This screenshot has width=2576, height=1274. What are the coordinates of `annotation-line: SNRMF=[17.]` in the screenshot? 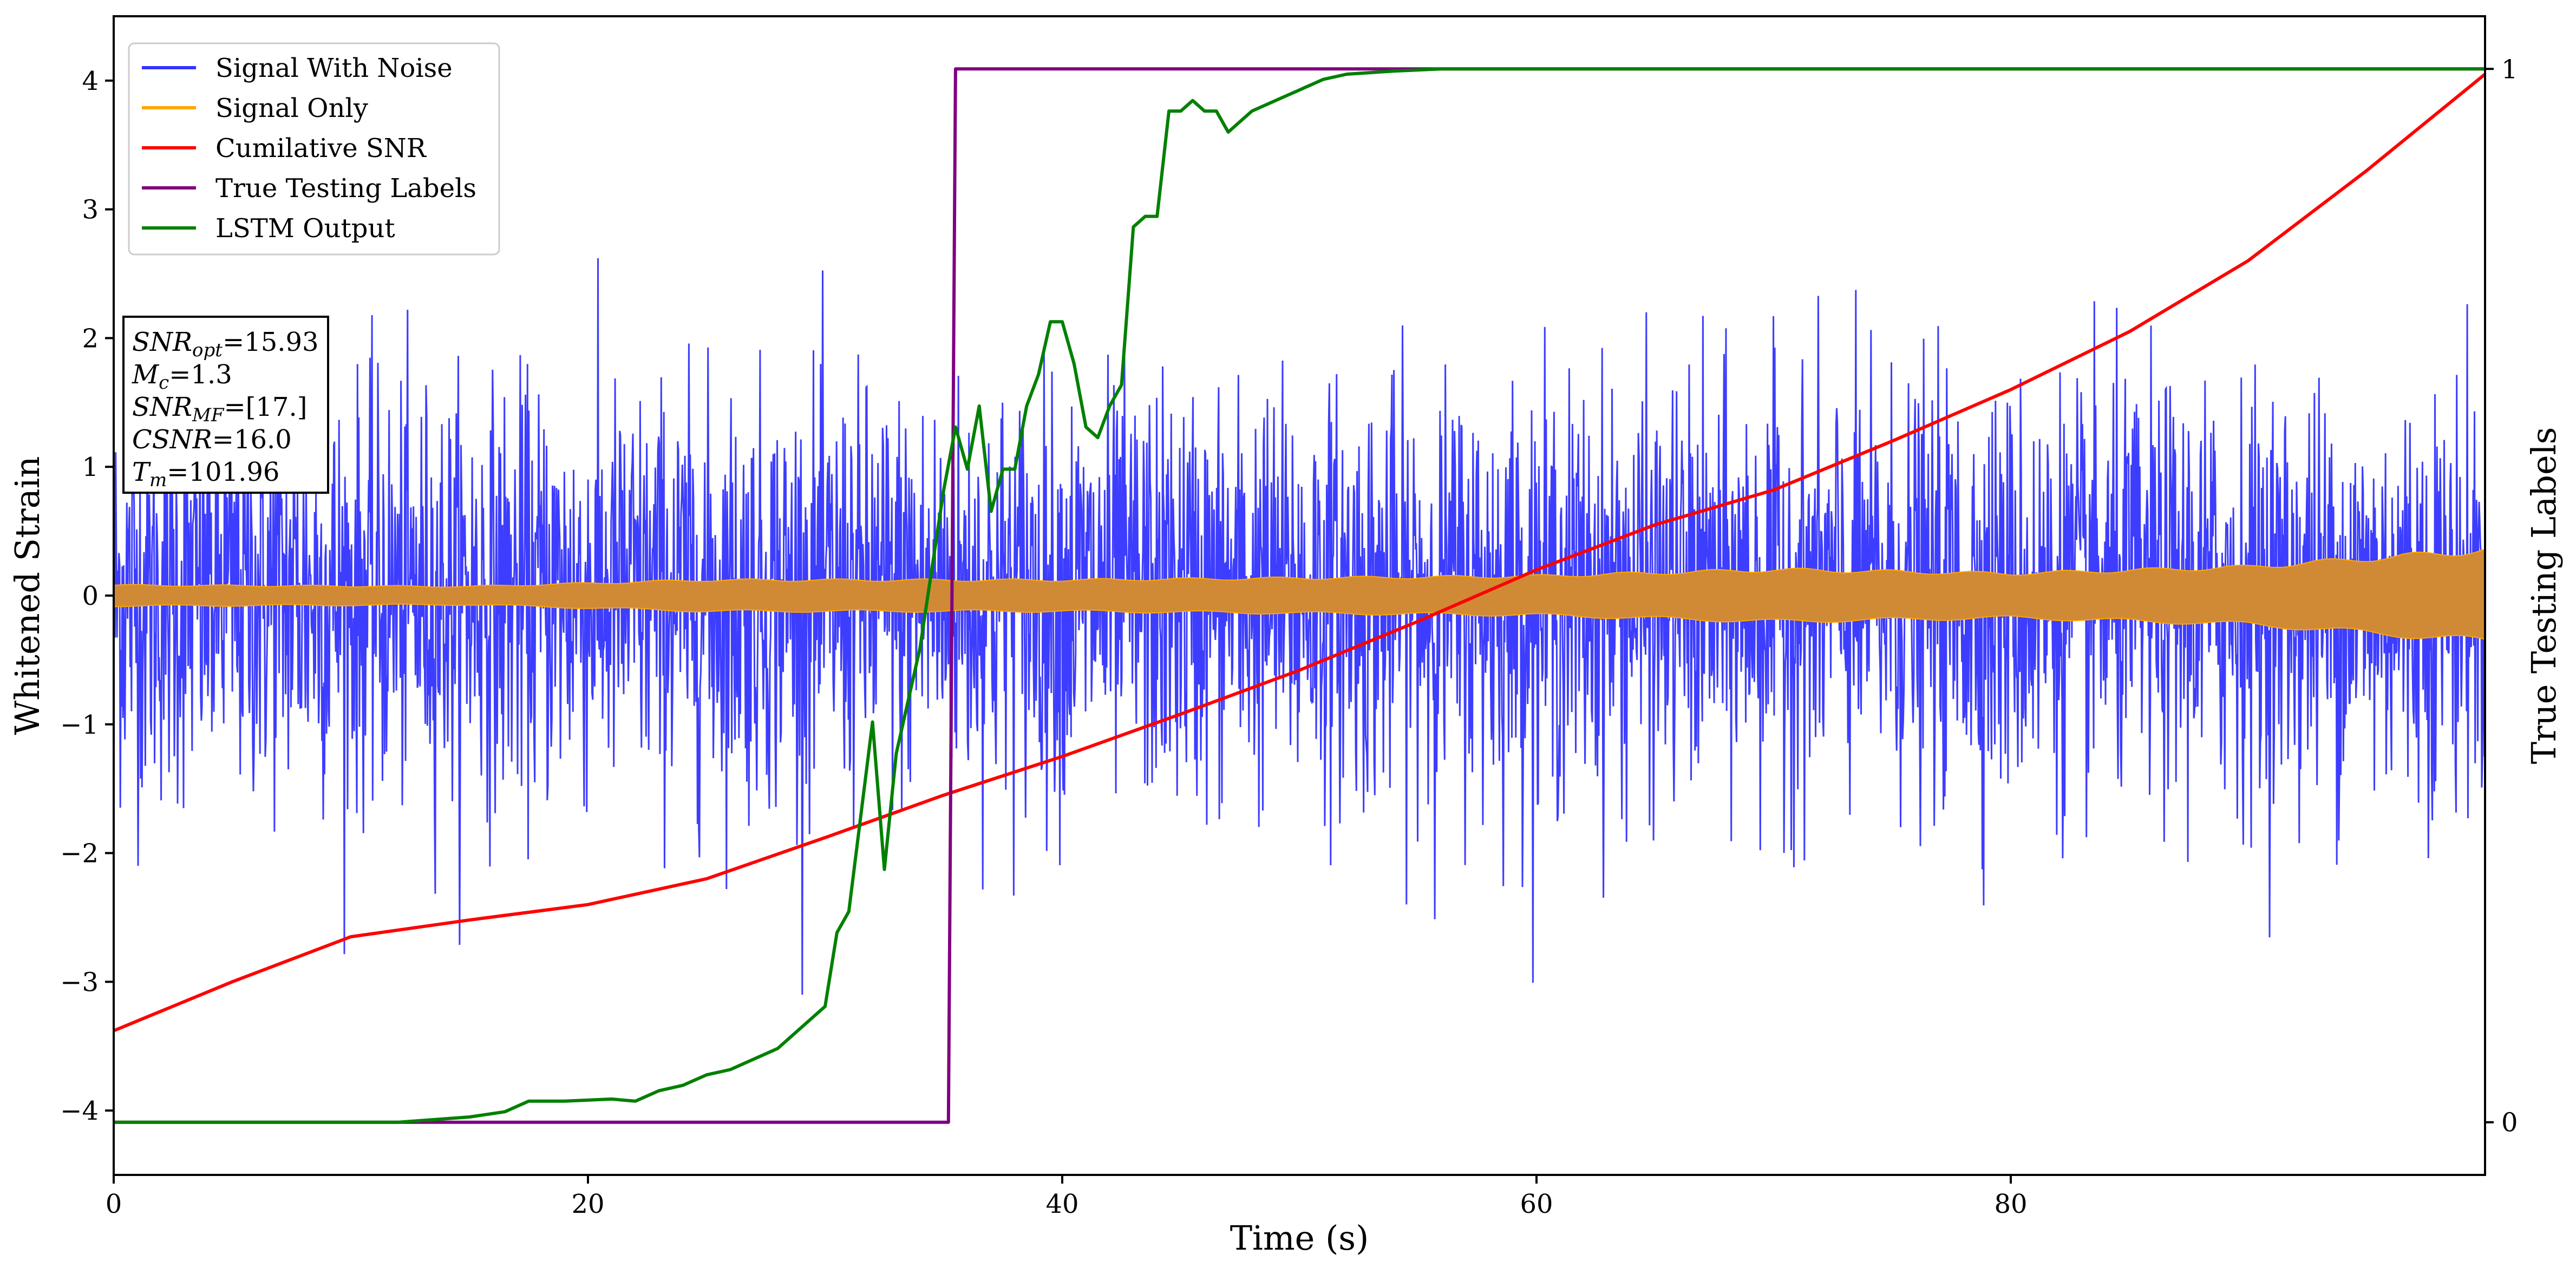 It's located at (219, 409).